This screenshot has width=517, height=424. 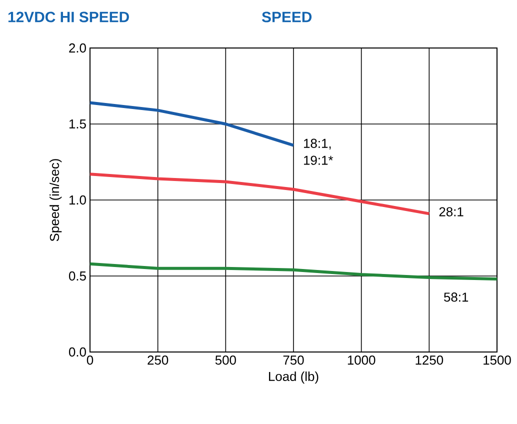 I want to click on x-tick-label: 1000, so click(x=362, y=360).